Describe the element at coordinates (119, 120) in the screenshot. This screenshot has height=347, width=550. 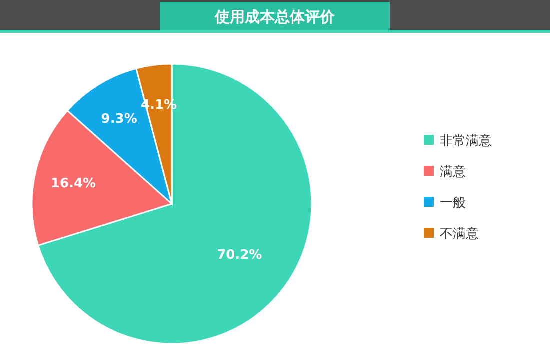
I see `data-label: 9.3%` at that location.